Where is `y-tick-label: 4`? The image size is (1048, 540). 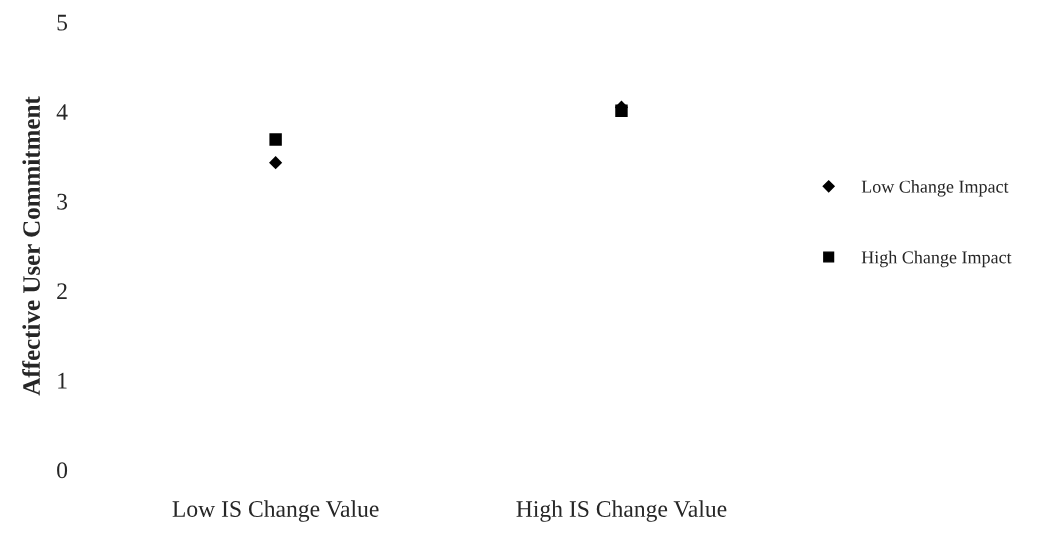 y-tick-label: 4 is located at coordinates (62, 112).